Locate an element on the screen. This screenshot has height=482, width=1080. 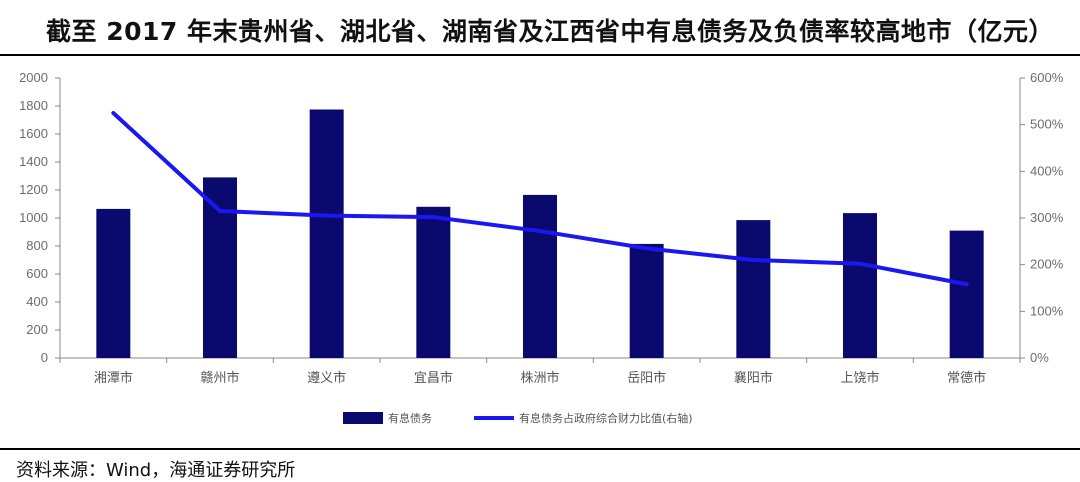
left-tick-label: 600 is located at coordinates (37, 273).